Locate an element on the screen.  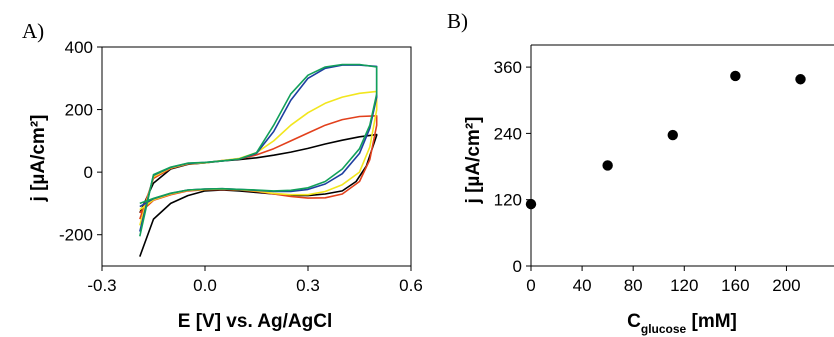
panel-a-y-tick-label: 200 is located at coordinates (79, 110).